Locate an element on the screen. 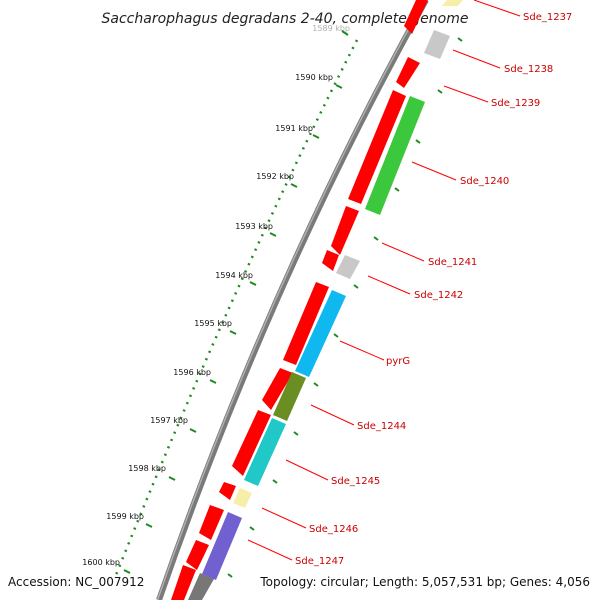 The image size is (600, 600). label-line-pyrg is located at coordinates (362, 350).